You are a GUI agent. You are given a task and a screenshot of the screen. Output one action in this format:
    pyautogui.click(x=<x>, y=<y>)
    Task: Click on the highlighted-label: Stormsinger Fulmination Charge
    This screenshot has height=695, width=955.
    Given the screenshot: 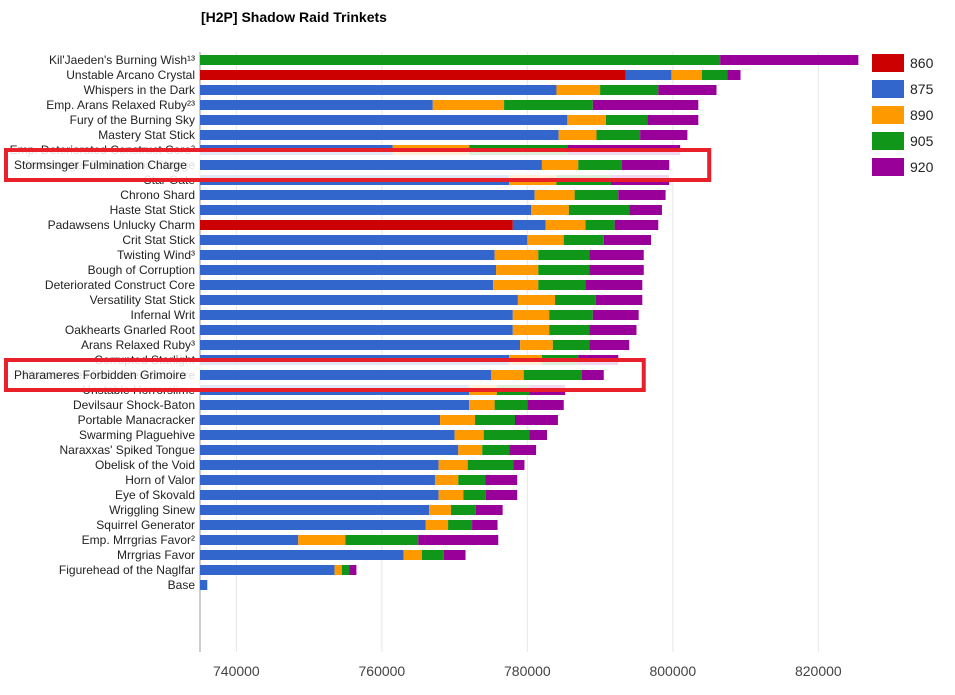 What is the action you would take?
    pyautogui.click(x=100, y=165)
    